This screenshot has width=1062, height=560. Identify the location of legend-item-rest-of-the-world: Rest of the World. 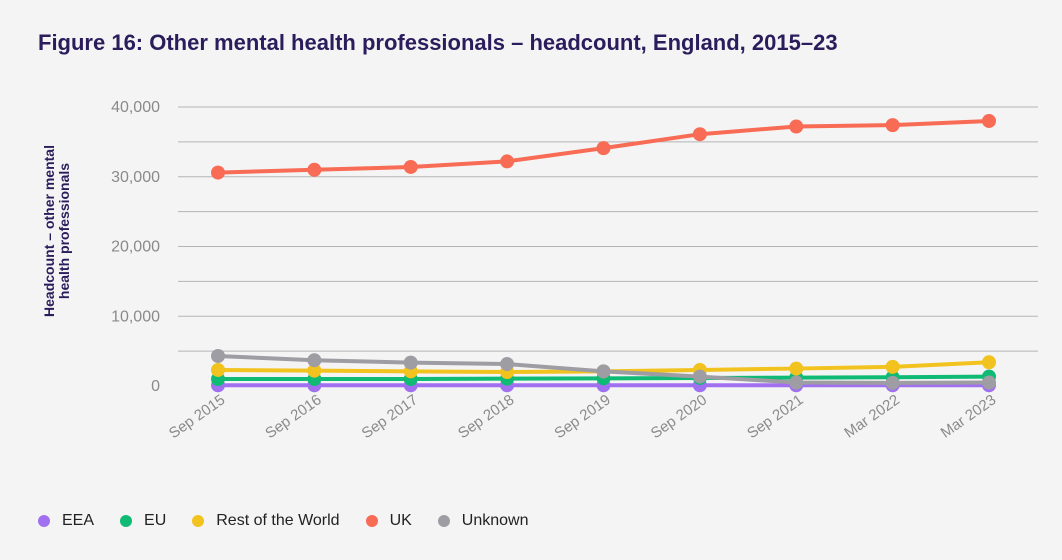
(266, 521).